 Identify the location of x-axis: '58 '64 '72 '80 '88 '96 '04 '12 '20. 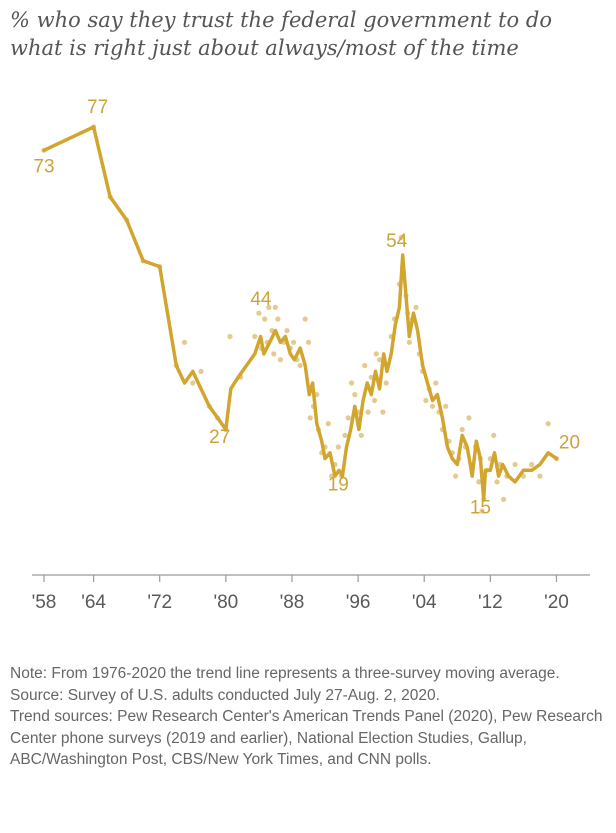
(311, 593).